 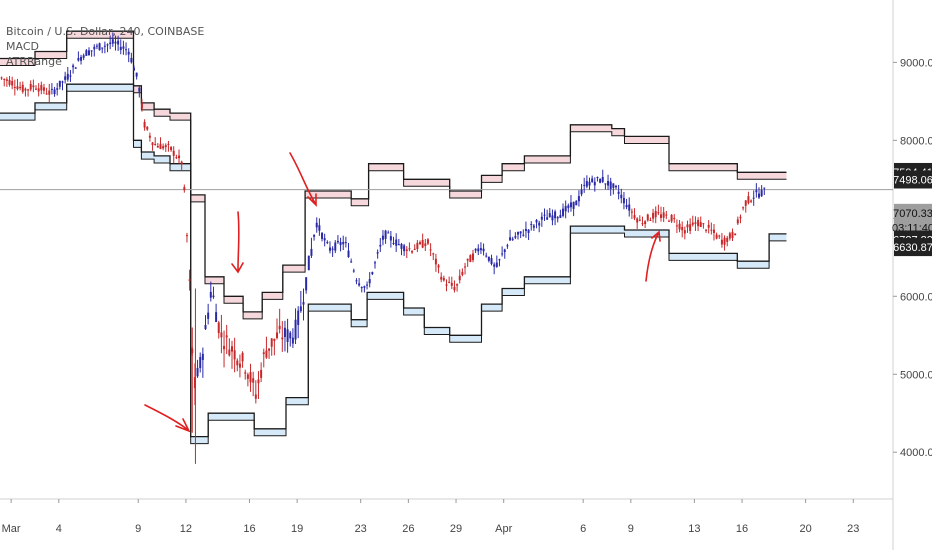 What do you see at coordinates (138, 529) in the screenshot?
I see `x-tick-label: 9` at bounding box center [138, 529].